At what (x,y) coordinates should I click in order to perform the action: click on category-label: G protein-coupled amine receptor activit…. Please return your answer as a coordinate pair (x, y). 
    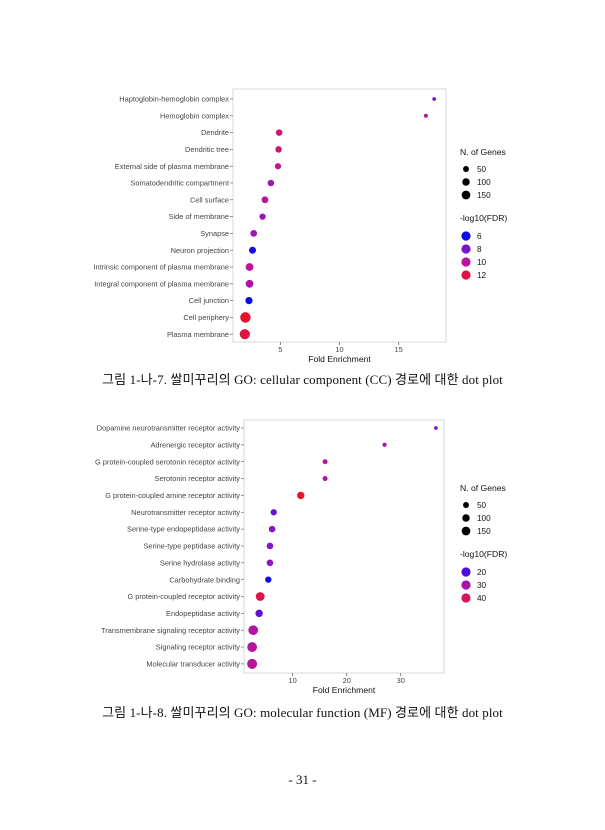
    Looking at the image, I should click on (172, 495).